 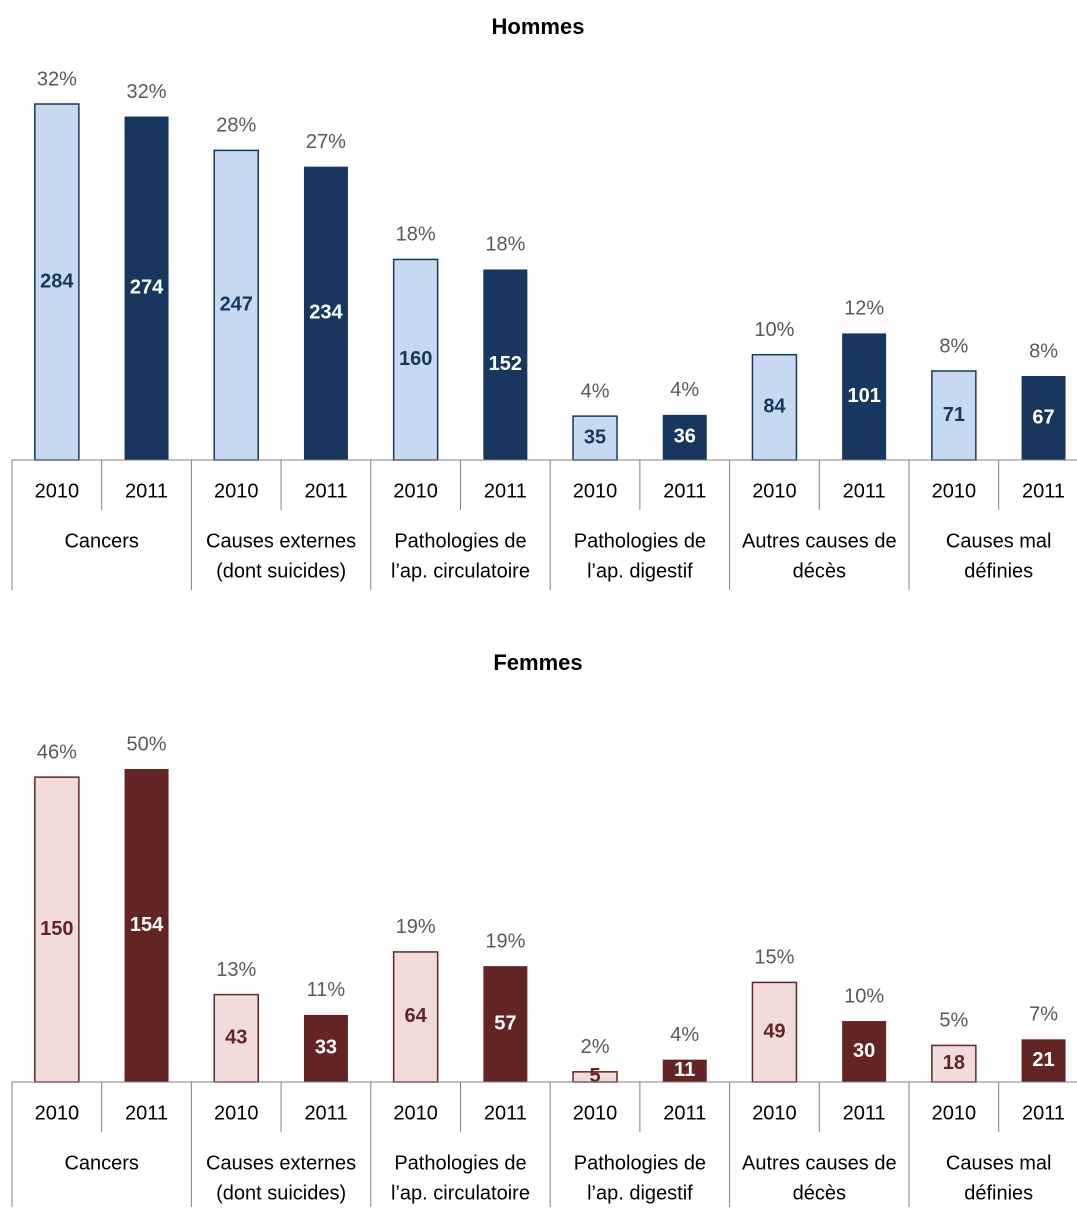 I want to click on value-label: 49, so click(x=774, y=1031).